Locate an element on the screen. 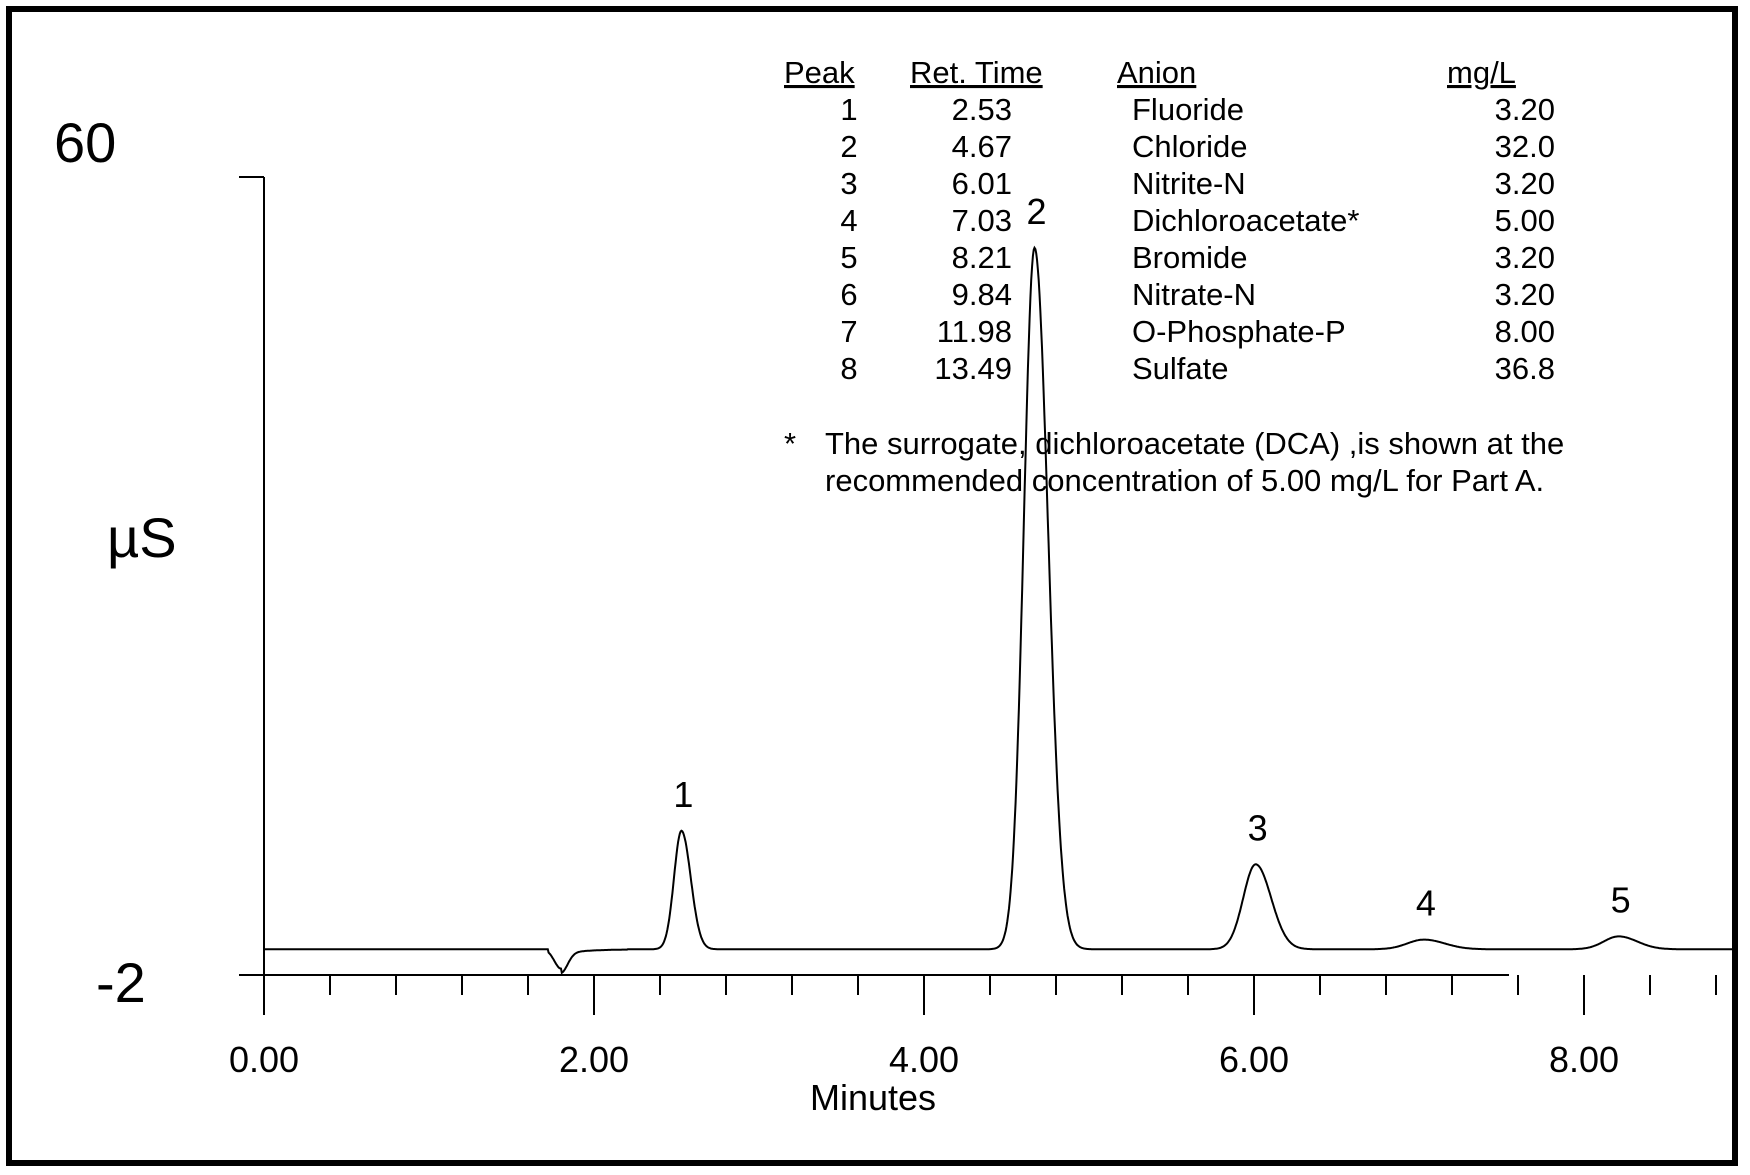  x-tick-label: 0.00 is located at coordinates (264, 1059).